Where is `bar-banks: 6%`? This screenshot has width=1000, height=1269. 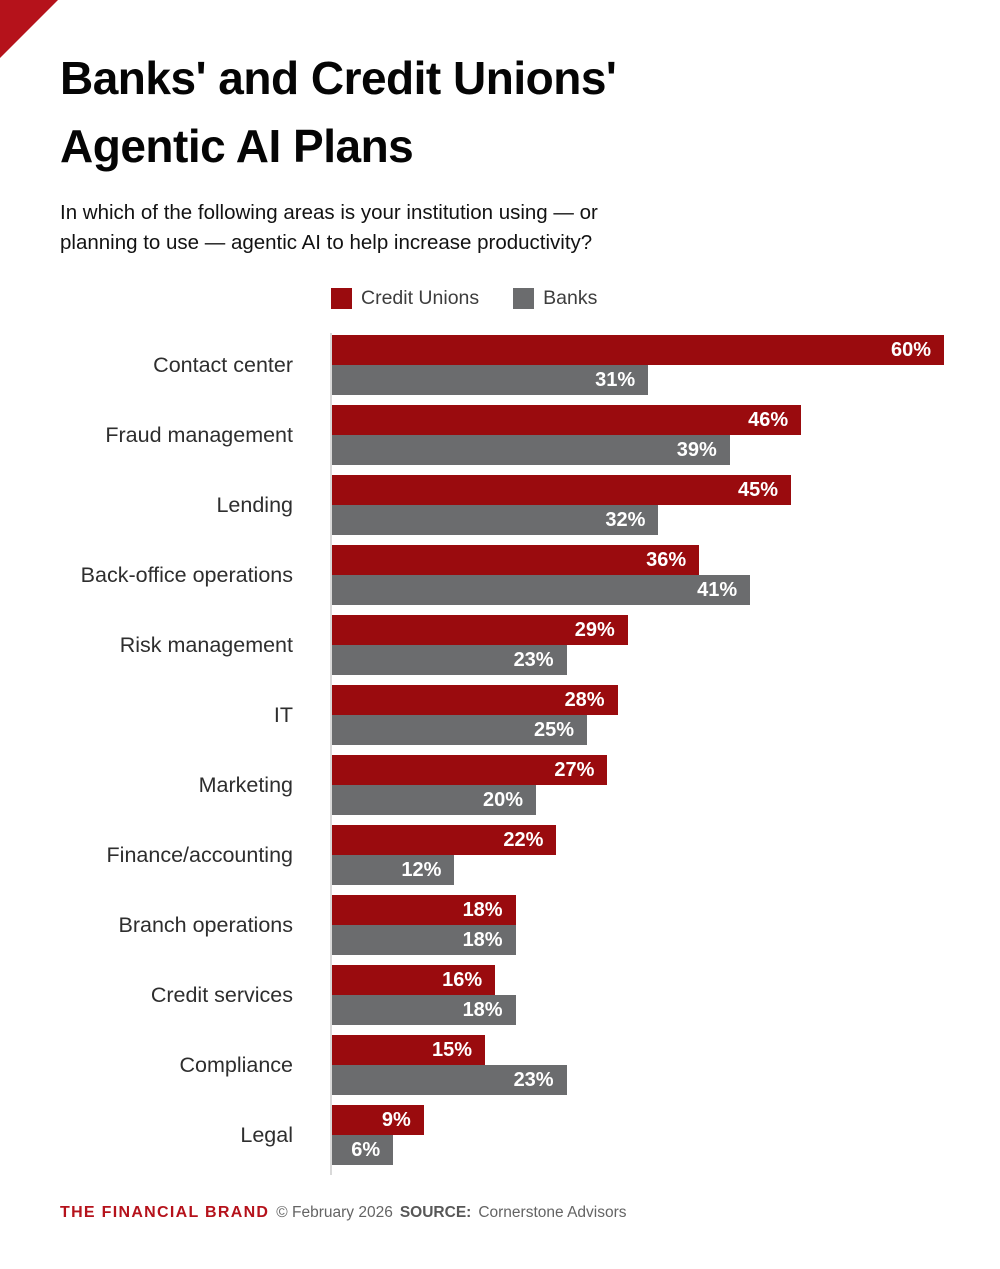 bar-banks: 6% is located at coordinates (363, 1150).